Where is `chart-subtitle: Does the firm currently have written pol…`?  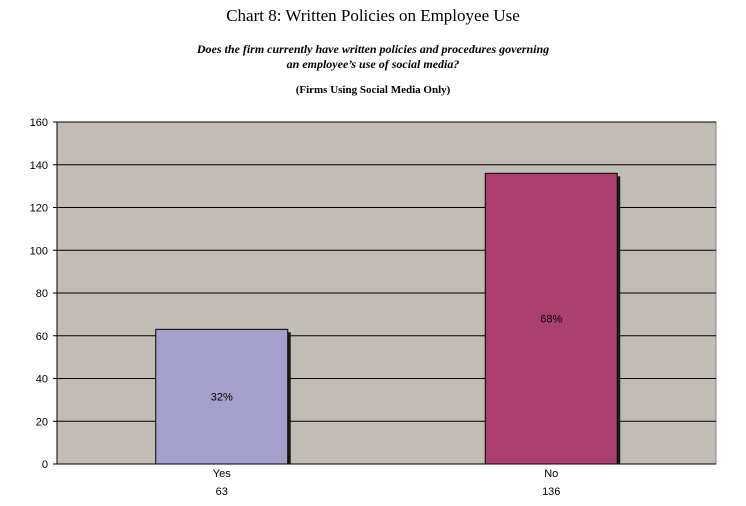
chart-subtitle: Does the firm currently have written pol… is located at coordinates (373, 57).